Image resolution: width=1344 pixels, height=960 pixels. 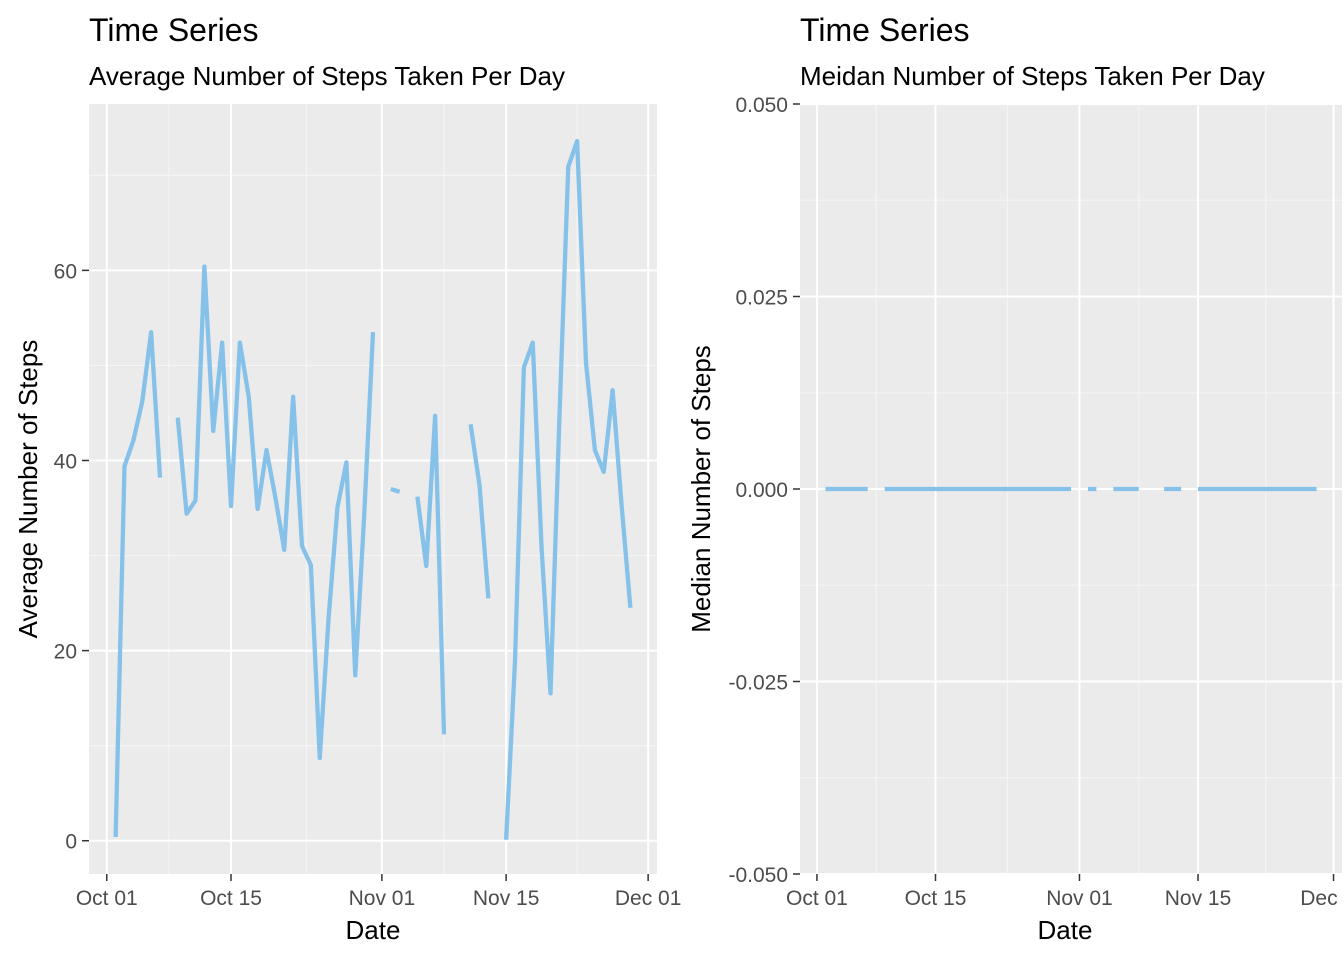 I want to click on chart-right-x-tick-label: Oct 15, so click(x=936, y=898).